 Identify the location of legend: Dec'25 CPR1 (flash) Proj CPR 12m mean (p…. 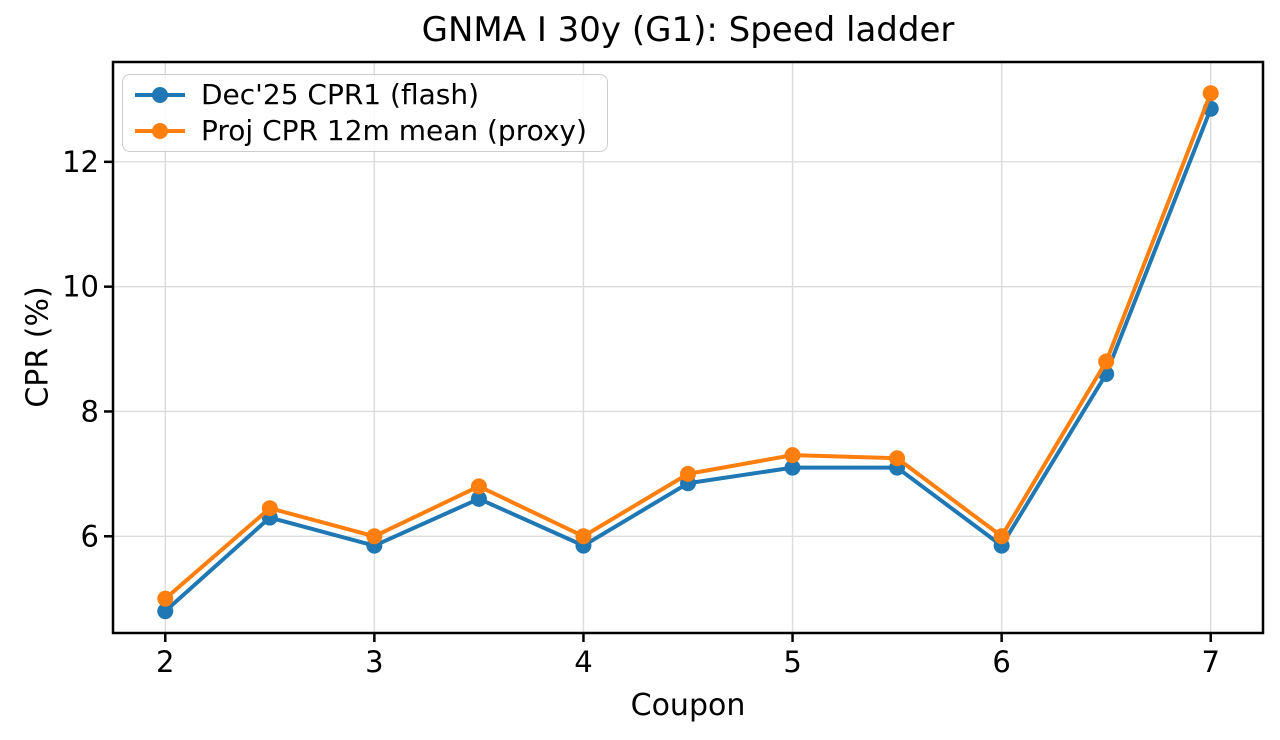
(365, 113).